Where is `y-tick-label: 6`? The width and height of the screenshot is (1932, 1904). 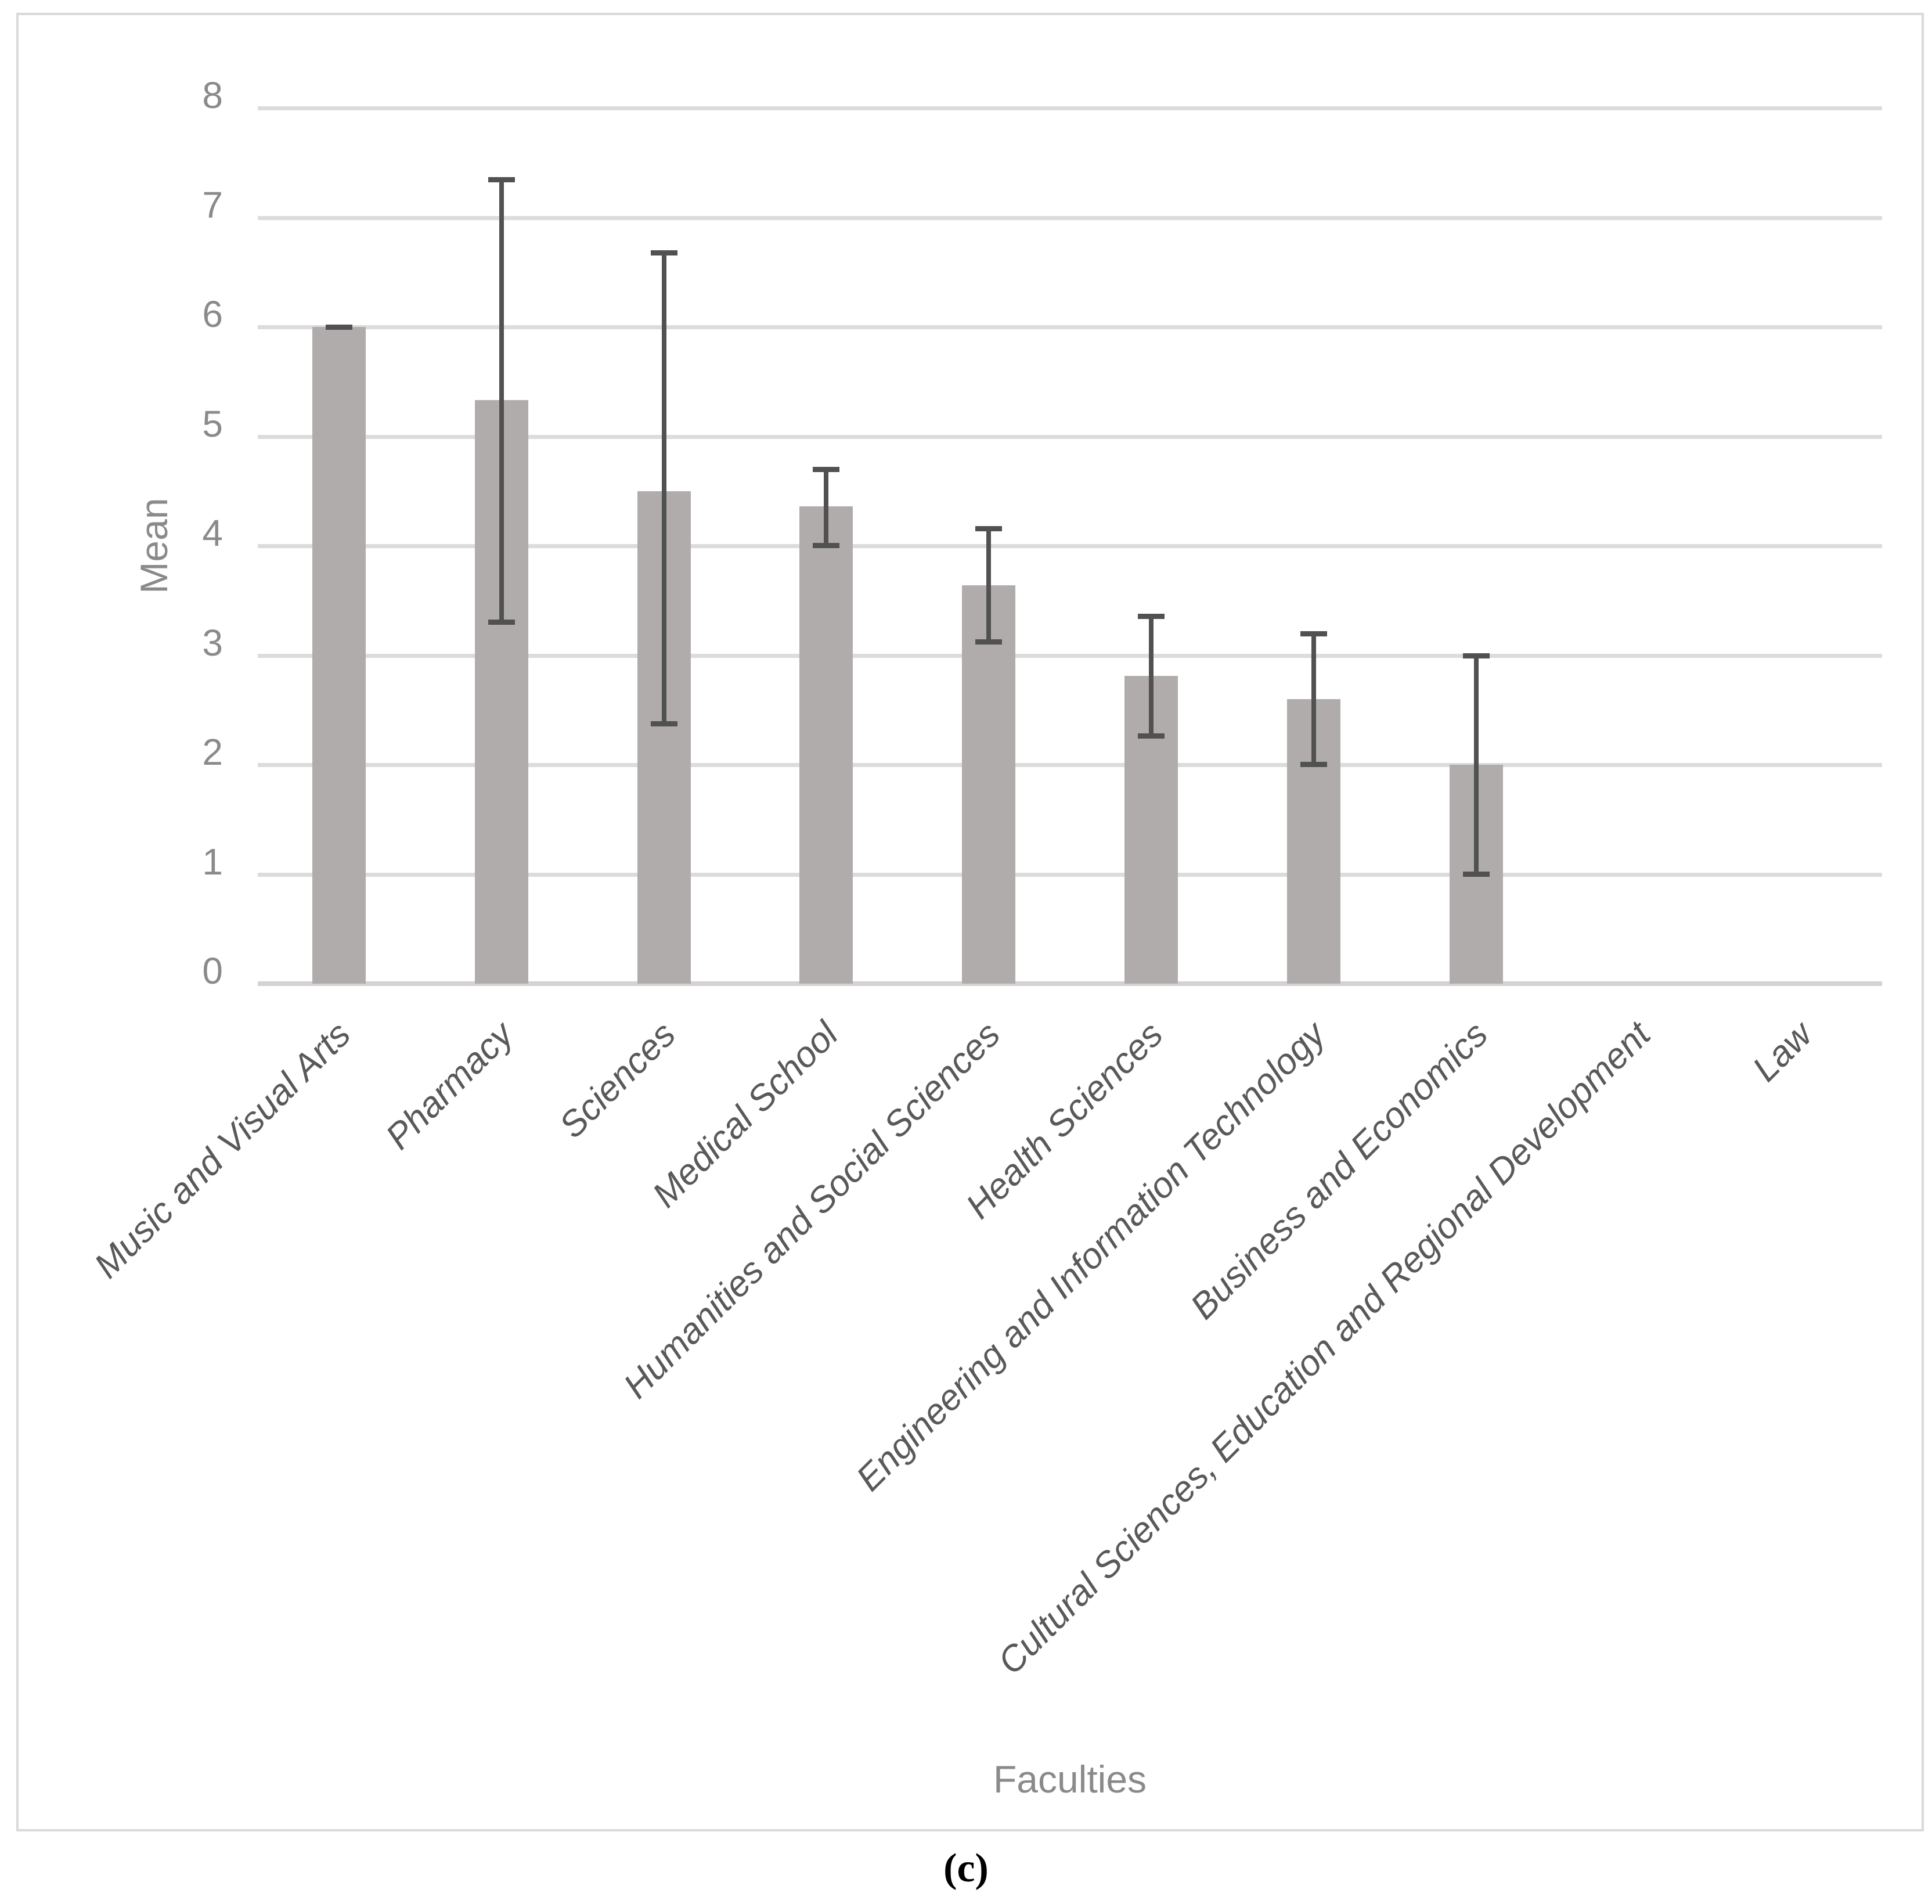 y-tick-label: 6 is located at coordinates (212, 314).